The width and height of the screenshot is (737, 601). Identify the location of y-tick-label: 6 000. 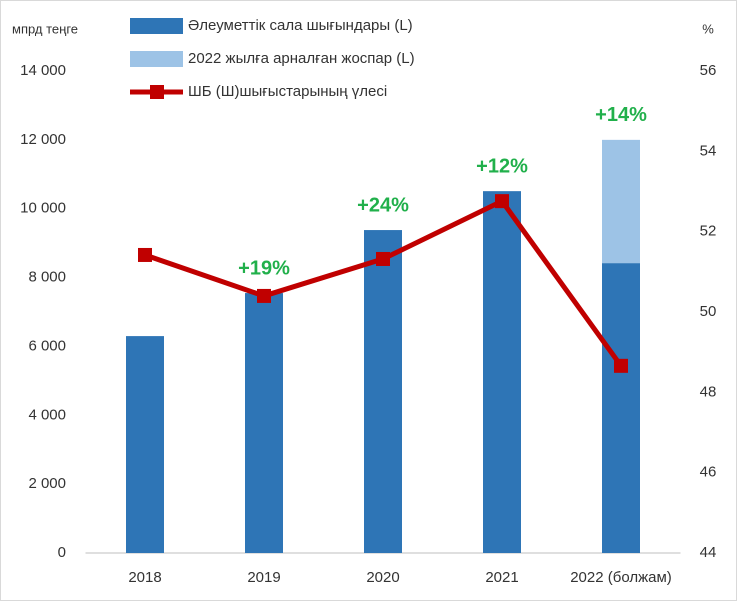
(47, 345).